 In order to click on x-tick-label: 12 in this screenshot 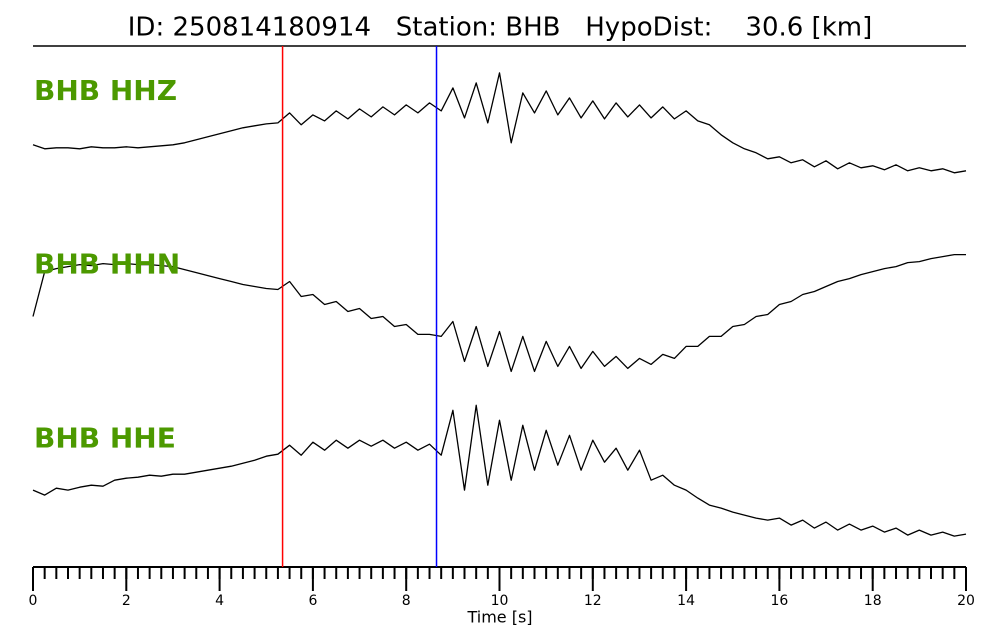, I will do `click(593, 601)`.